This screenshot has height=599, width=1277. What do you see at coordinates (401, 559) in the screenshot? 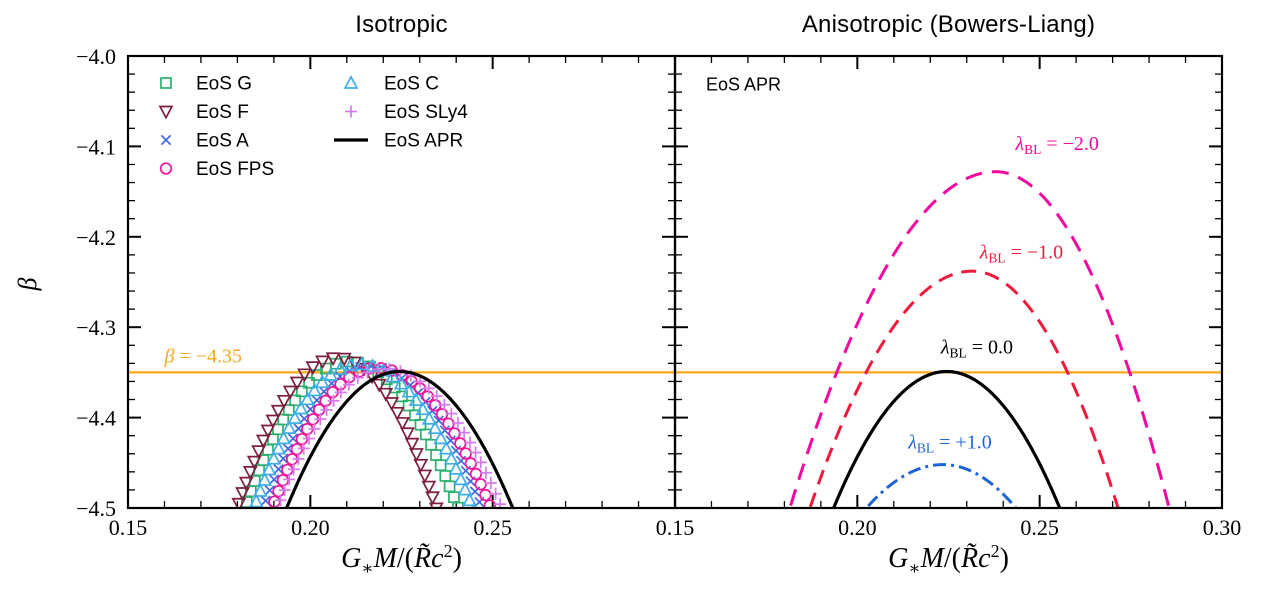
I see `x-axis-label: G∗M/(R̃c2)` at bounding box center [401, 559].